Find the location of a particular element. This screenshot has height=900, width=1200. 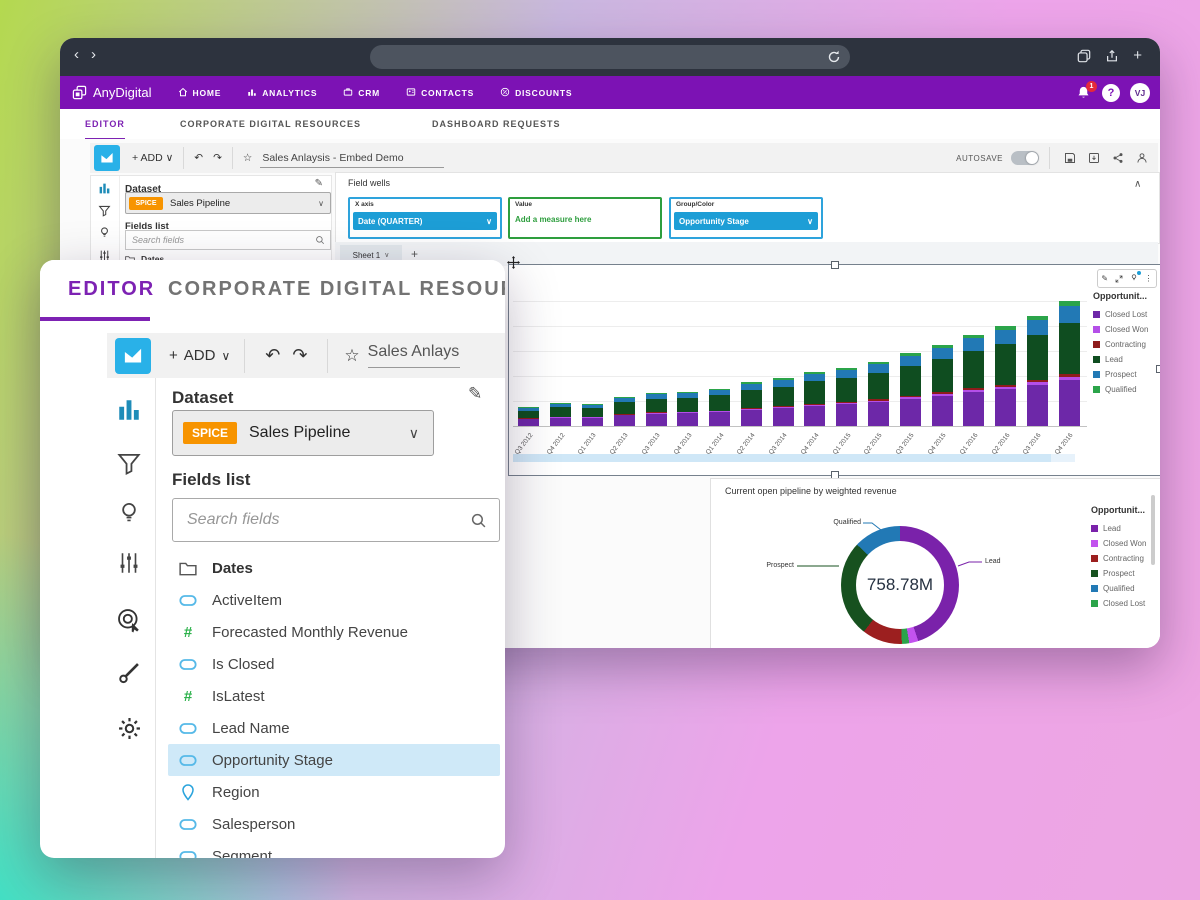

legend-item-closed-lost: Closed Lost is located at coordinates (1118, 603).